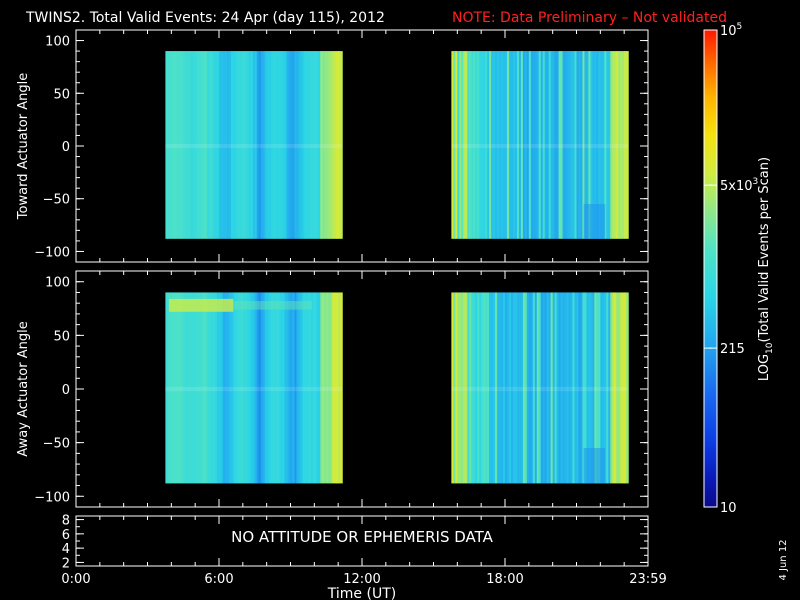 The width and height of the screenshot is (800, 600). I want to click on colorbar-tick-label: 5x103, so click(739, 185).